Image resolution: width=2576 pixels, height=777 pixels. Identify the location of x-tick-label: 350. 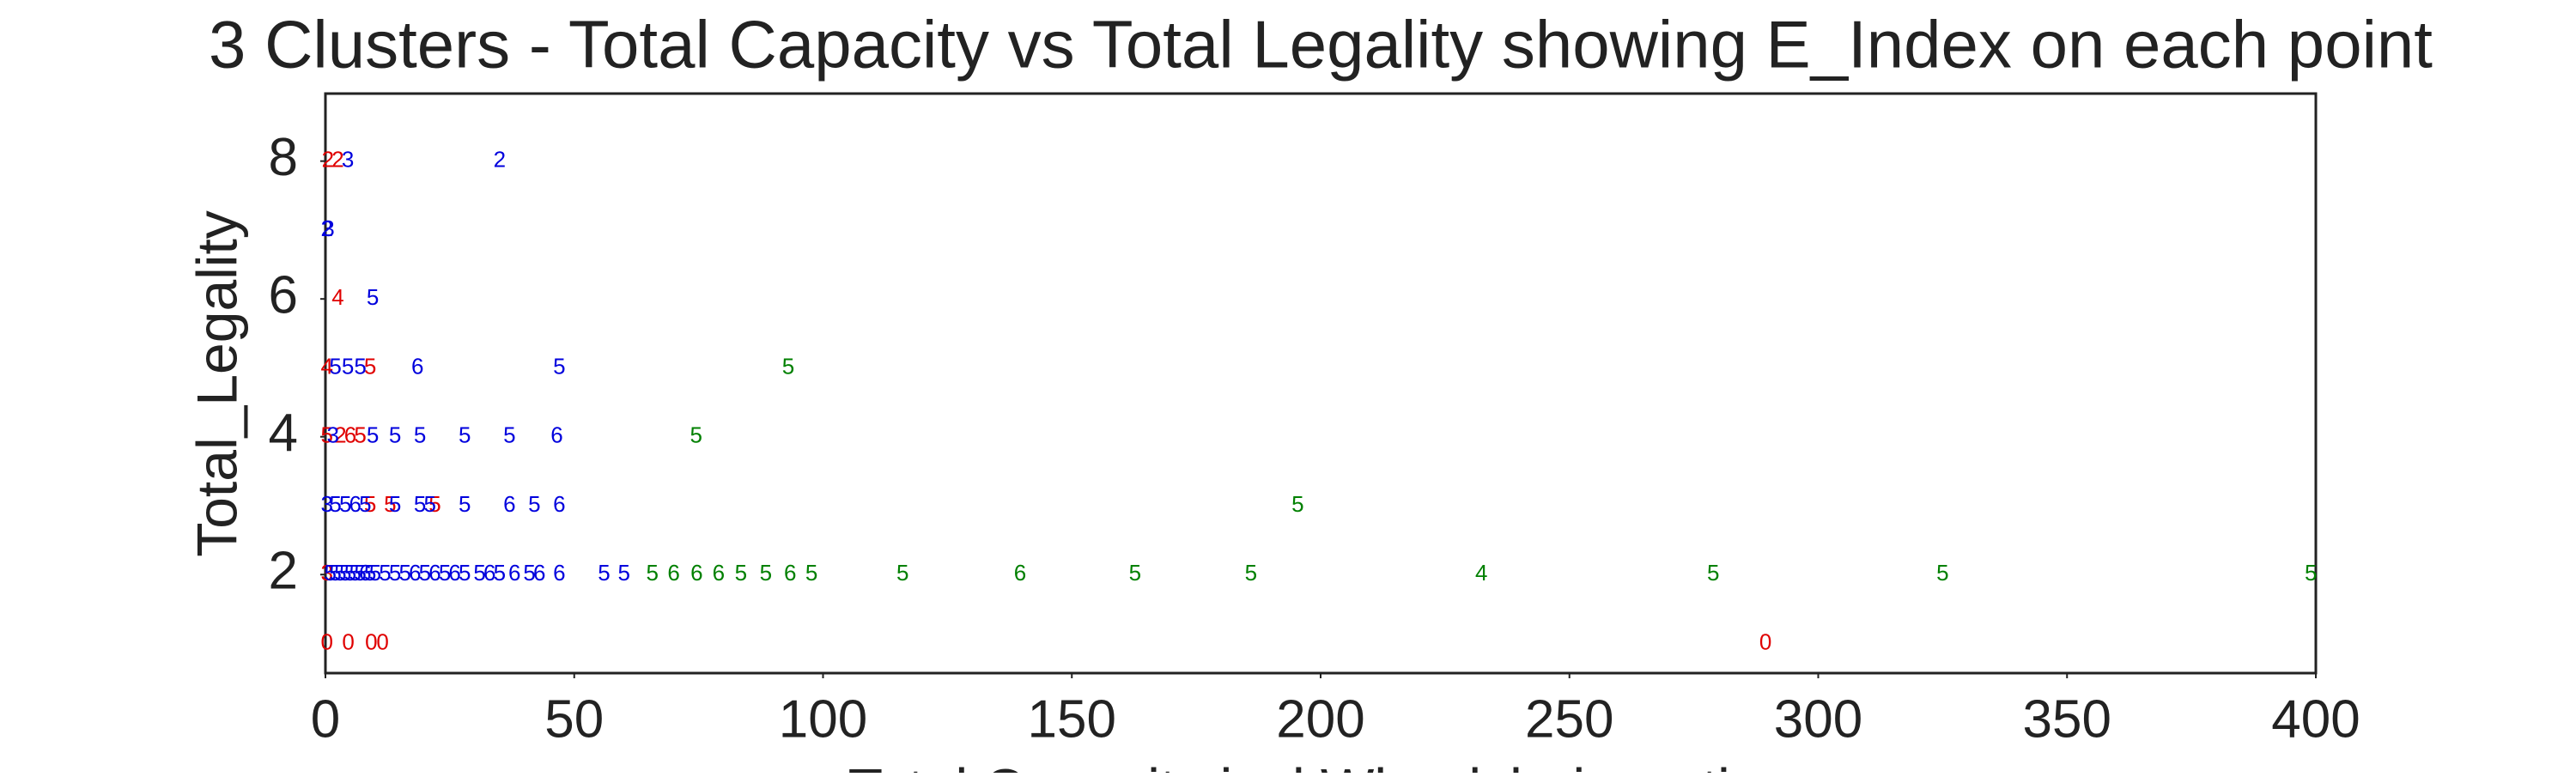
(2067, 719).